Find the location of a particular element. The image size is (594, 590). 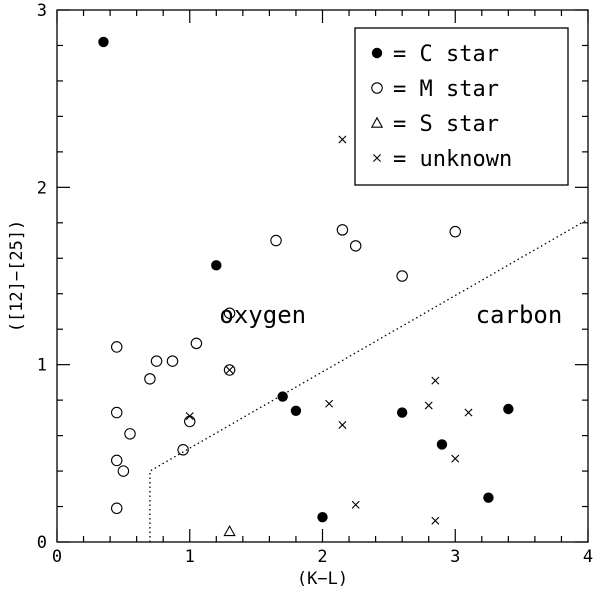

y-tick-label: 3 is located at coordinates (42, 11).